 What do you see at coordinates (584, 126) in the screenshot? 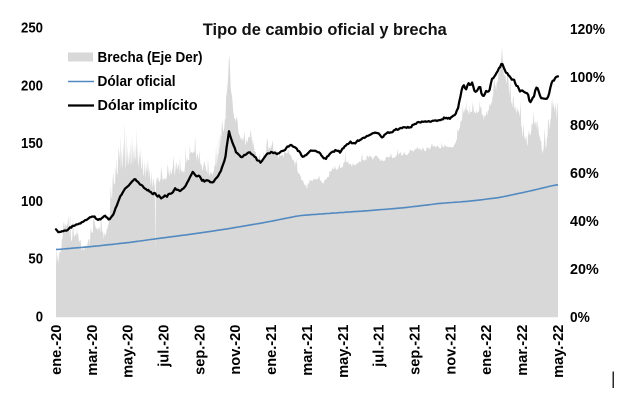
I see `svg-text: 80%` at bounding box center [584, 126].